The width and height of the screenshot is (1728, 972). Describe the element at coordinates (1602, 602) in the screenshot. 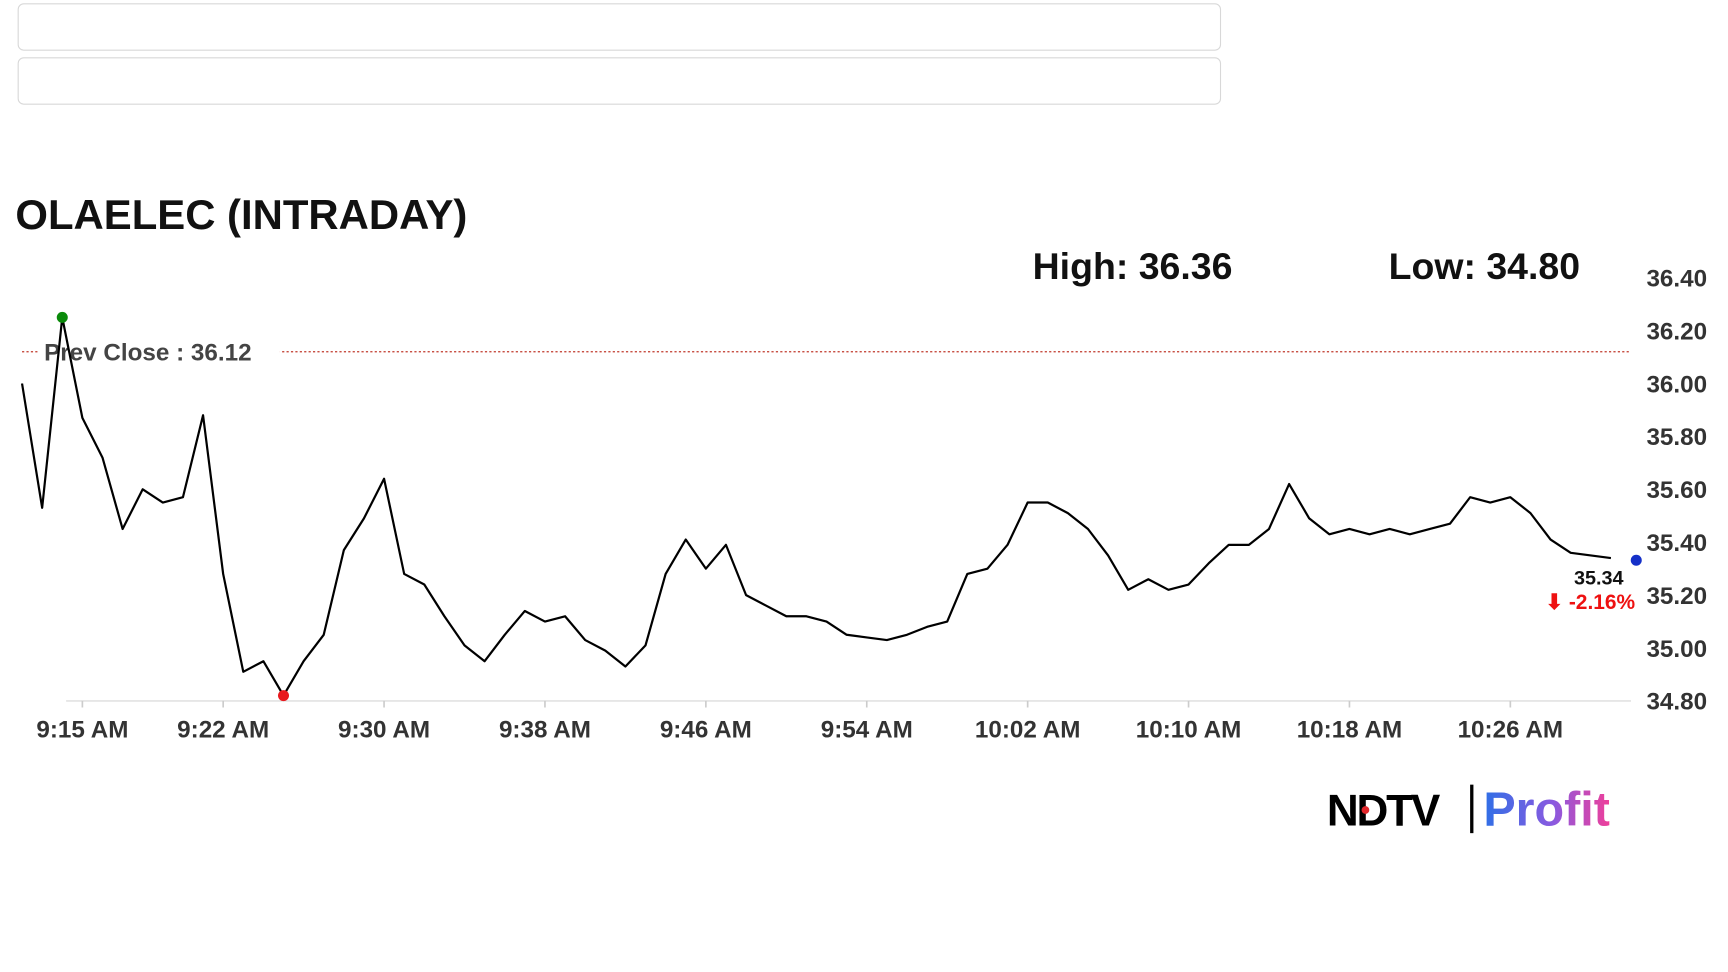

I see `change-value: -2.16%` at that location.